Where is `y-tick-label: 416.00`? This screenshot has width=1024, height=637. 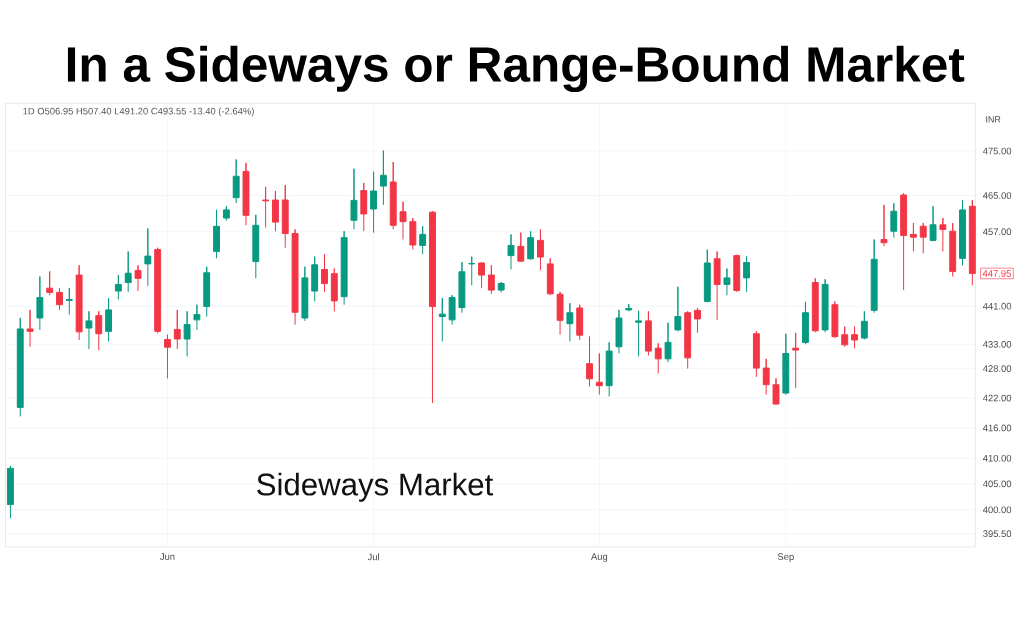 y-tick-label: 416.00 is located at coordinates (997, 428).